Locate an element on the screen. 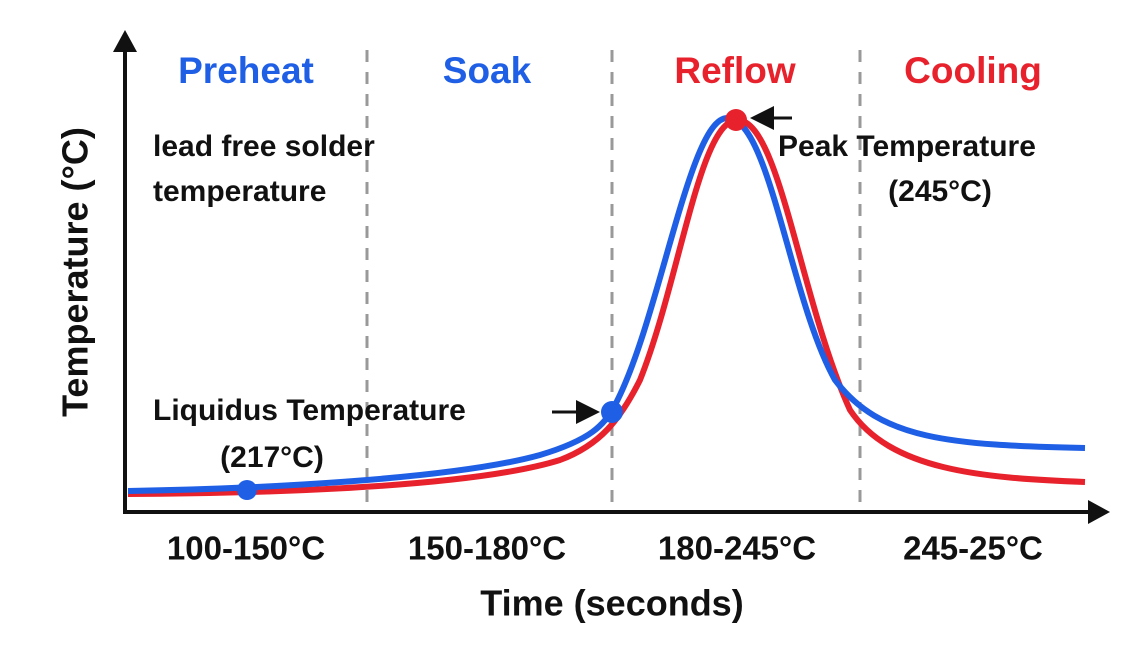  zone-range: 180-245°C is located at coordinates (737, 548).